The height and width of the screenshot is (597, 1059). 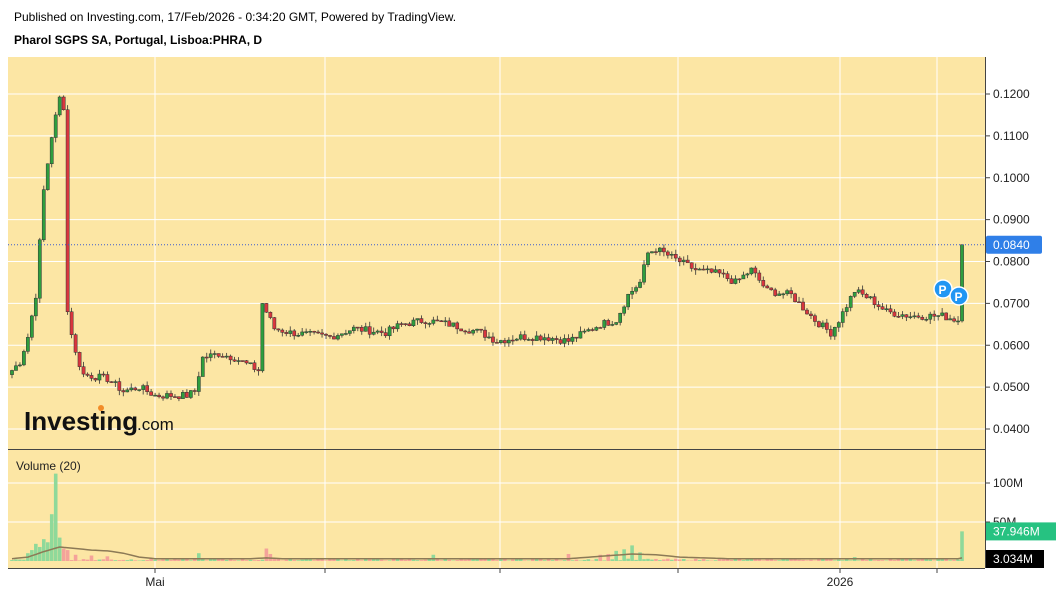 I want to click on time-axis-ticks: Mai 2026, so click(x=541, y=578).